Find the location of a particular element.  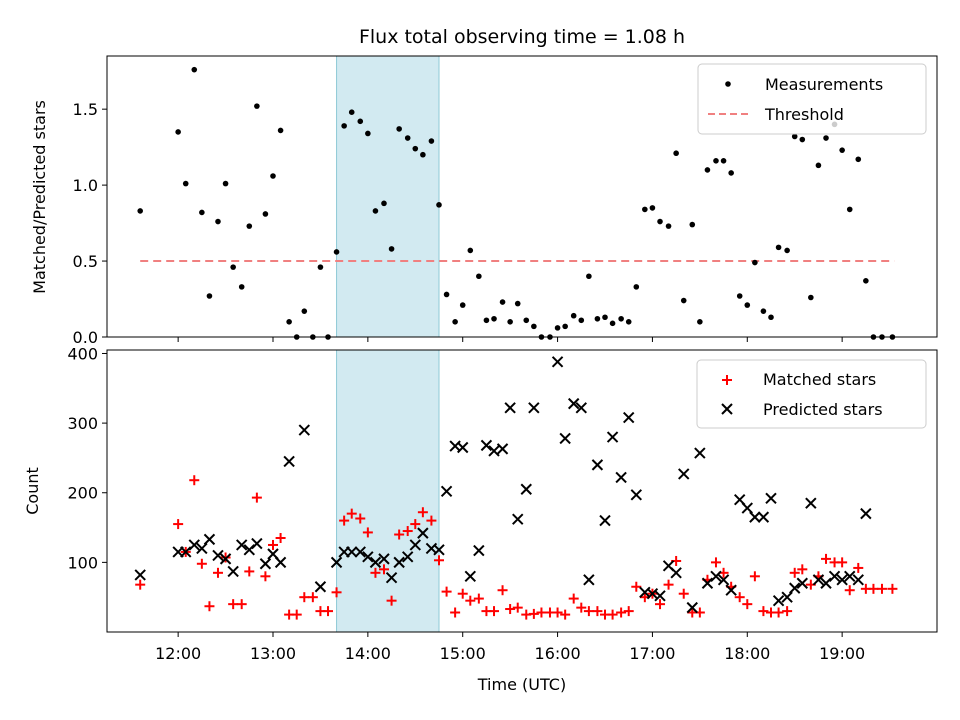

legend-predicted-marker is located at coordinates (727, 409).